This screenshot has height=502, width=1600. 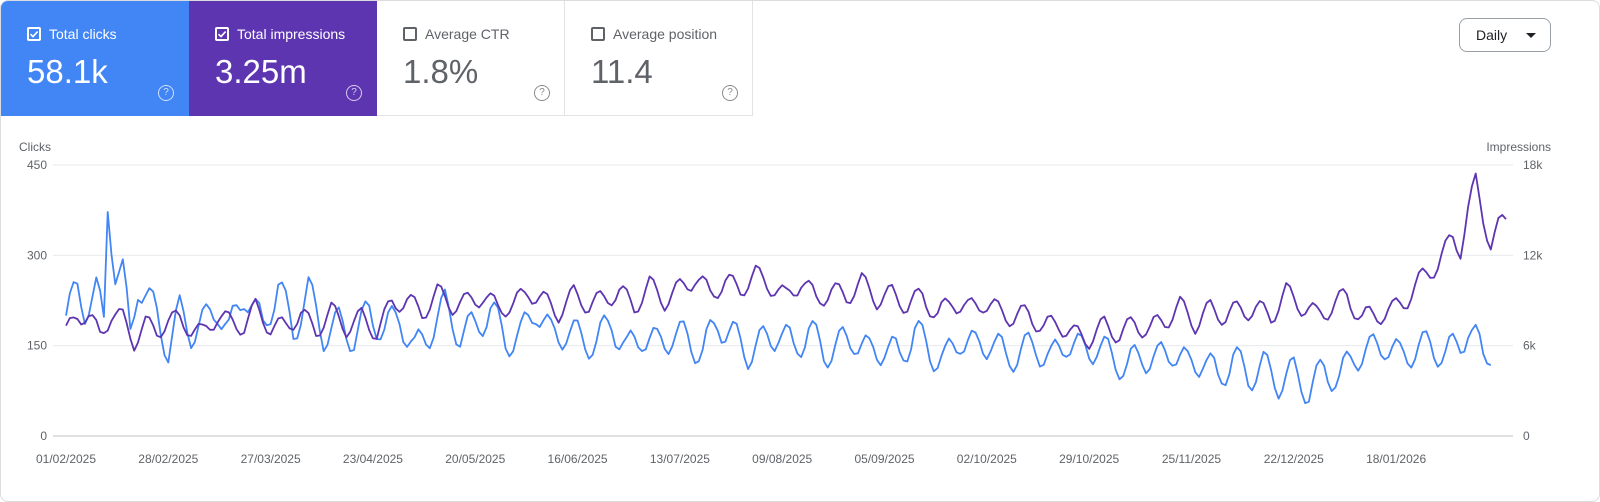 What do you see at coordinates (987, 459) in the screenshot?
I see `x-tick-label: 02/10/2025` at bounding box center [987, 459].